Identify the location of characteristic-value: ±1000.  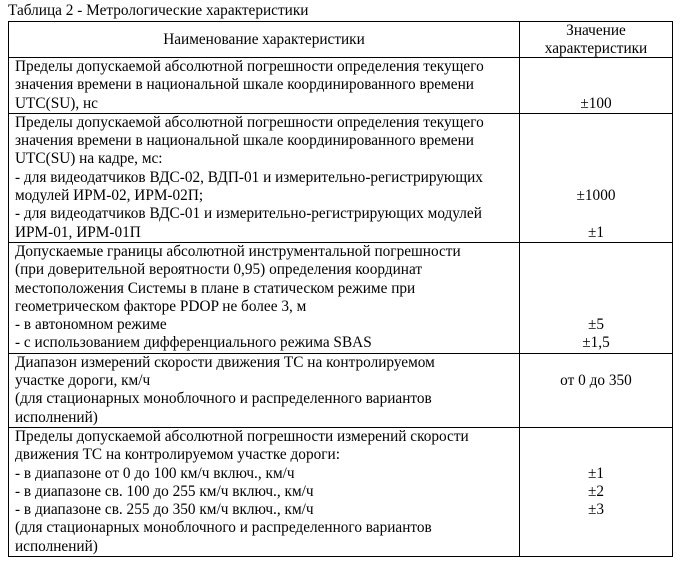
(596, 196).